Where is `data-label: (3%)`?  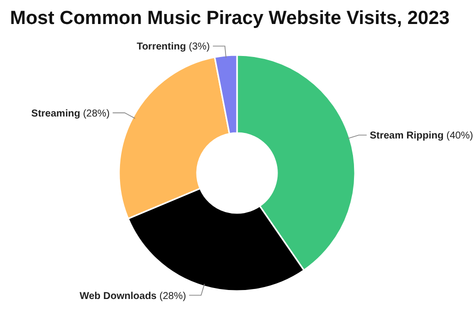 data-label: (3%) is located at coordinates (198, 47).